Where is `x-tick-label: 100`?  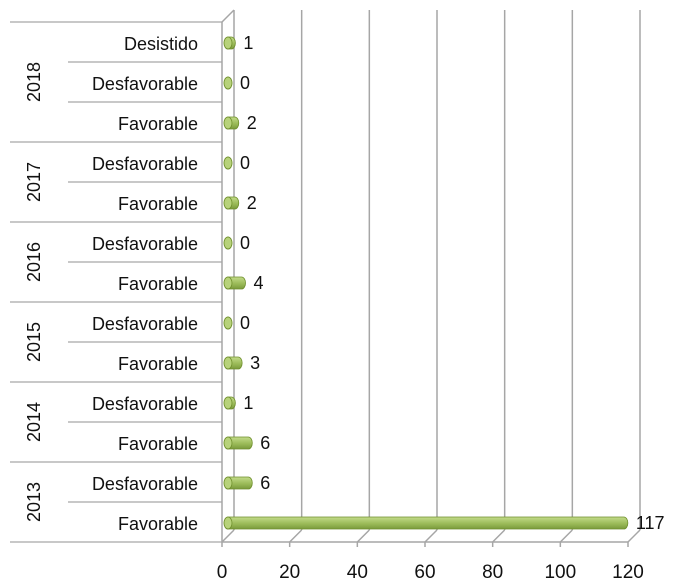 x-tick-label: 100 is located at coordinates (560, 571).